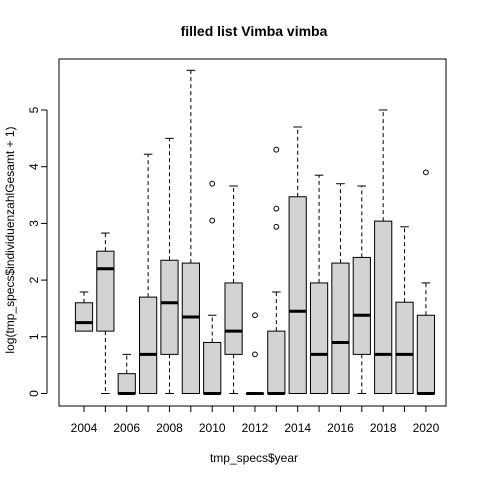  Describe the element at coordinates (383, 428) in the screenshot. I see `x-tick-label: 2018` at that location.